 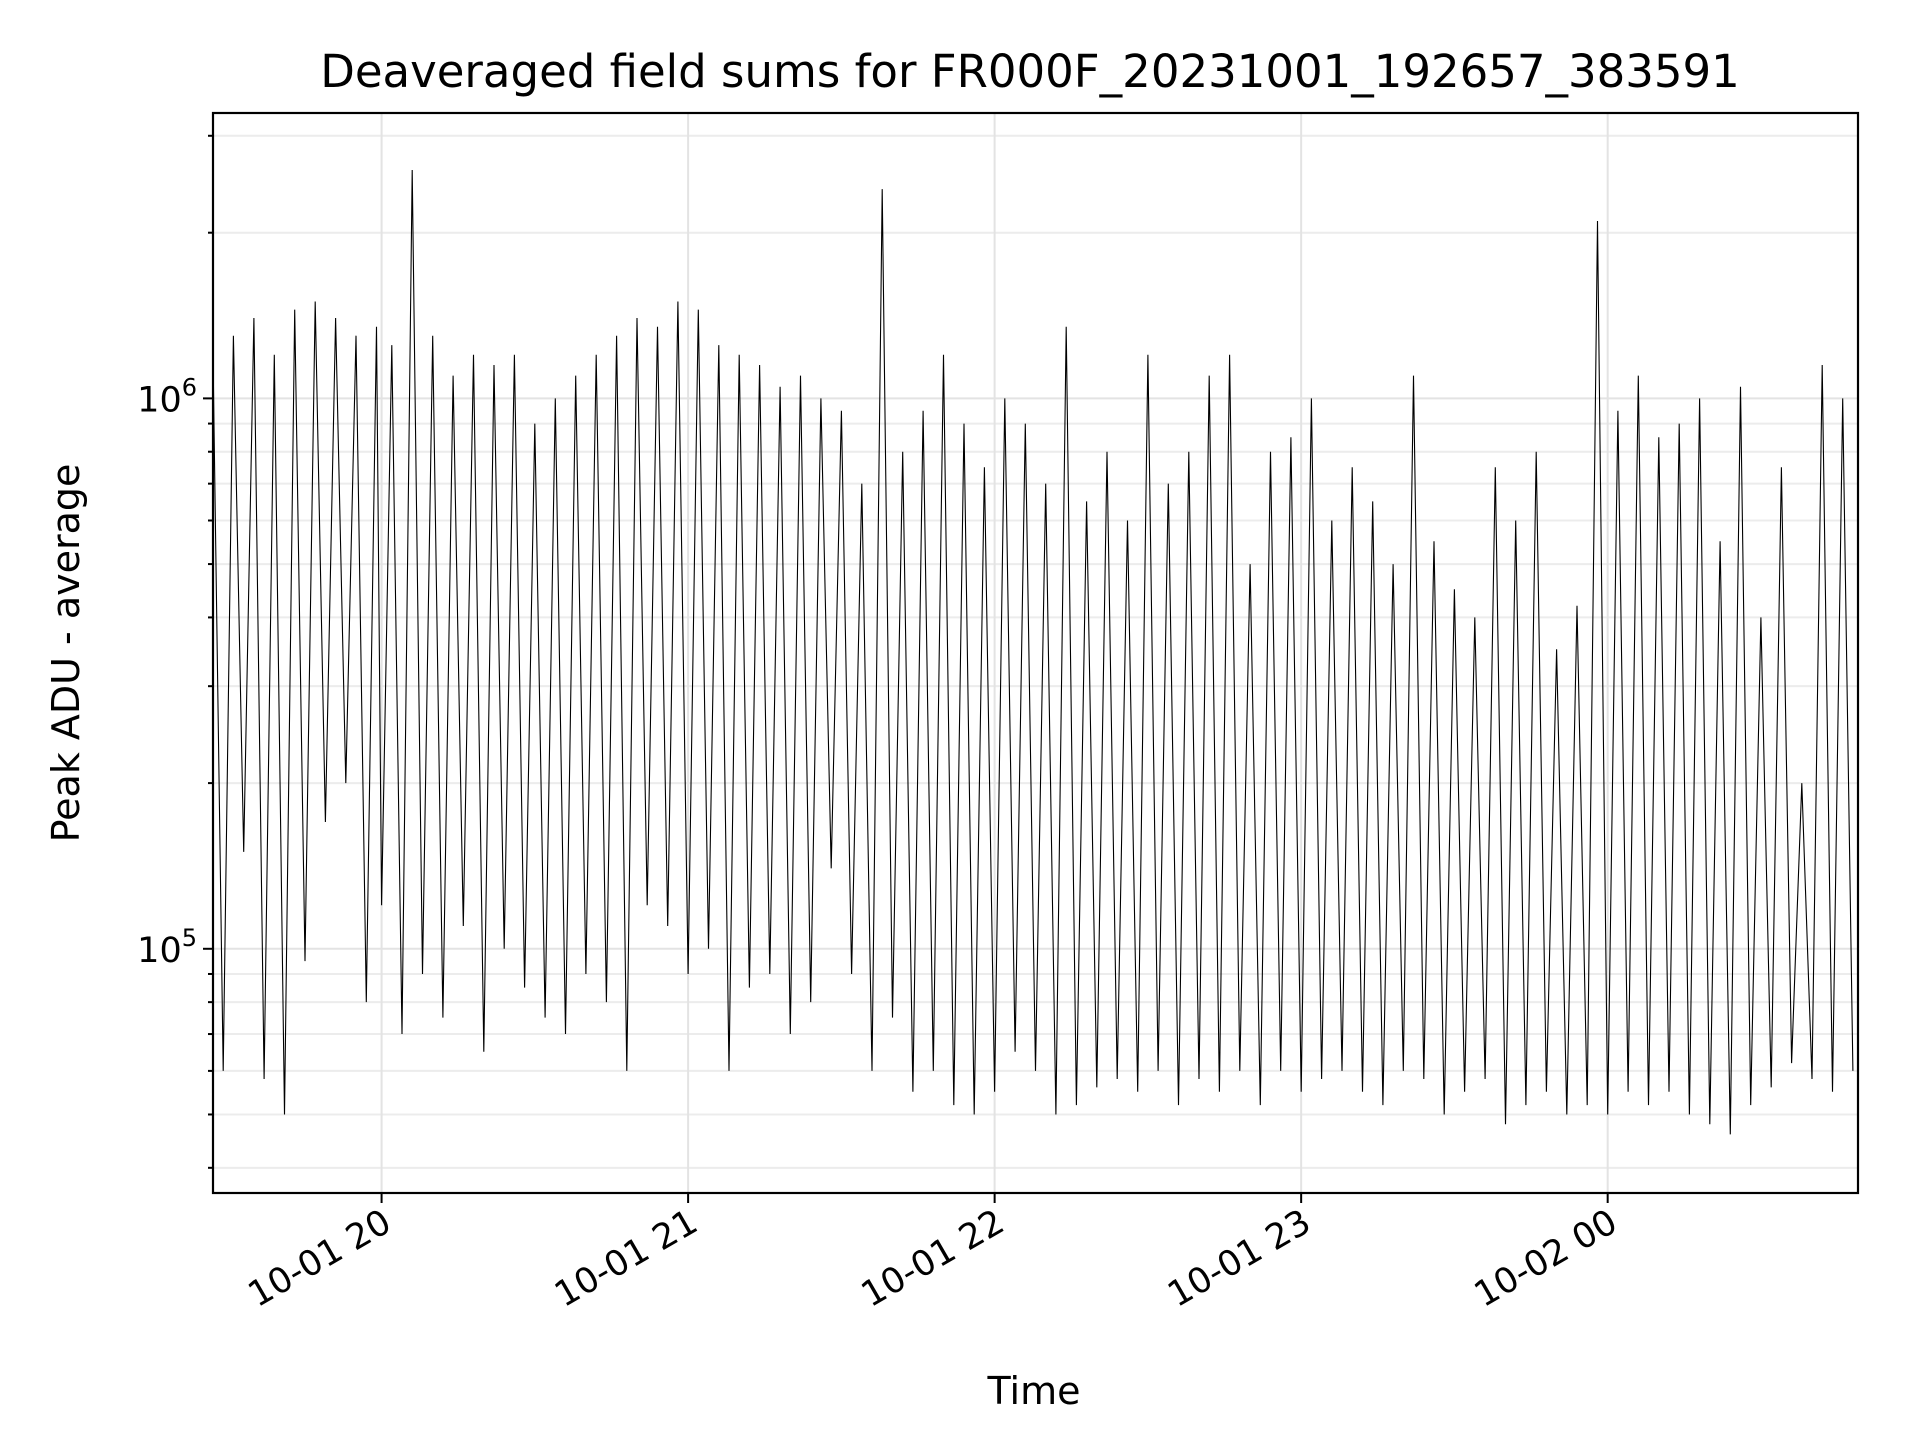 I want to click on y-tick-label: 10⁵, so click(x=167, y=947).